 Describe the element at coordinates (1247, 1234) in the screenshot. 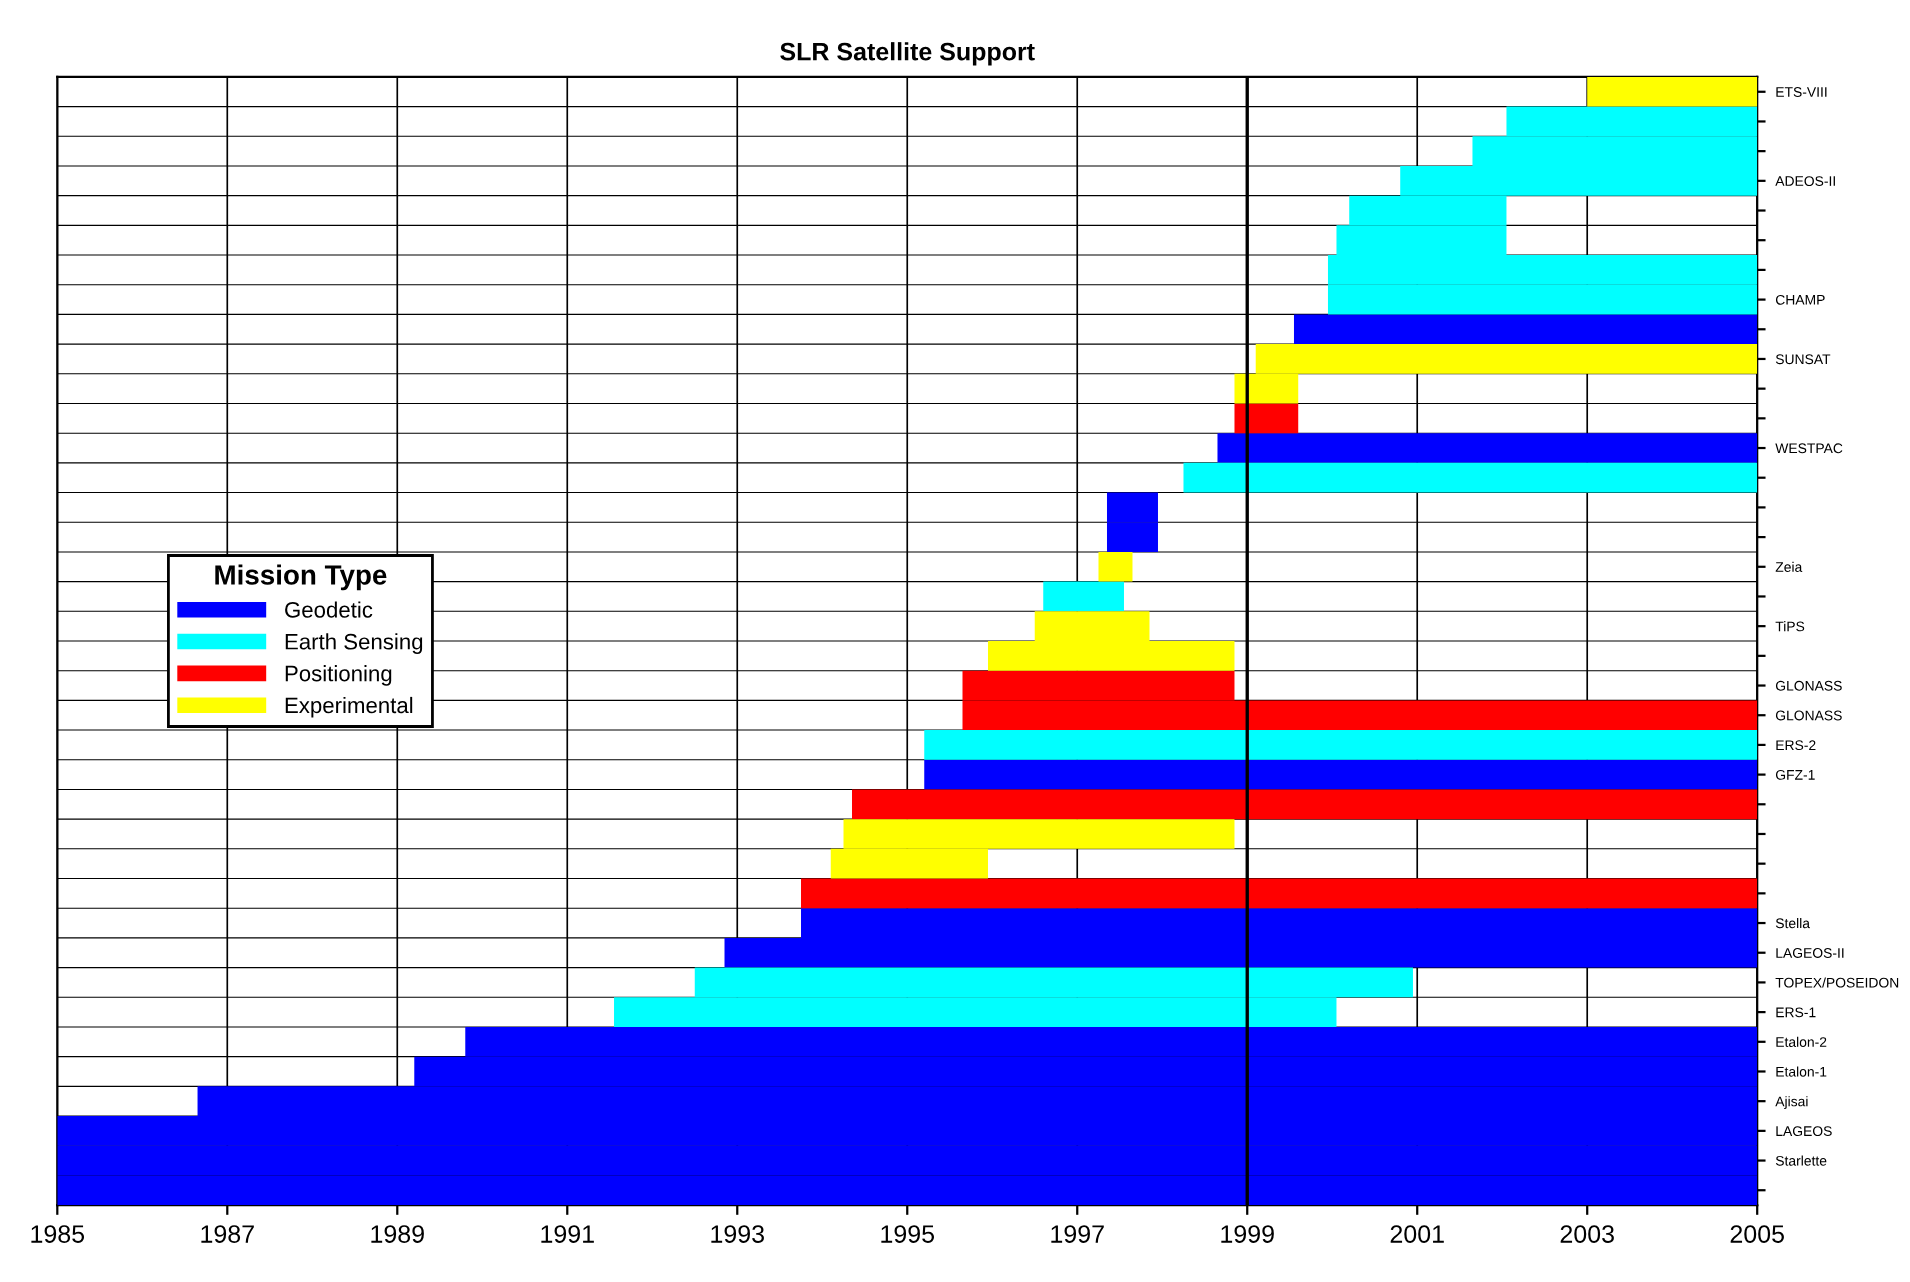

I see `x-tick-label: 1999` at that location.